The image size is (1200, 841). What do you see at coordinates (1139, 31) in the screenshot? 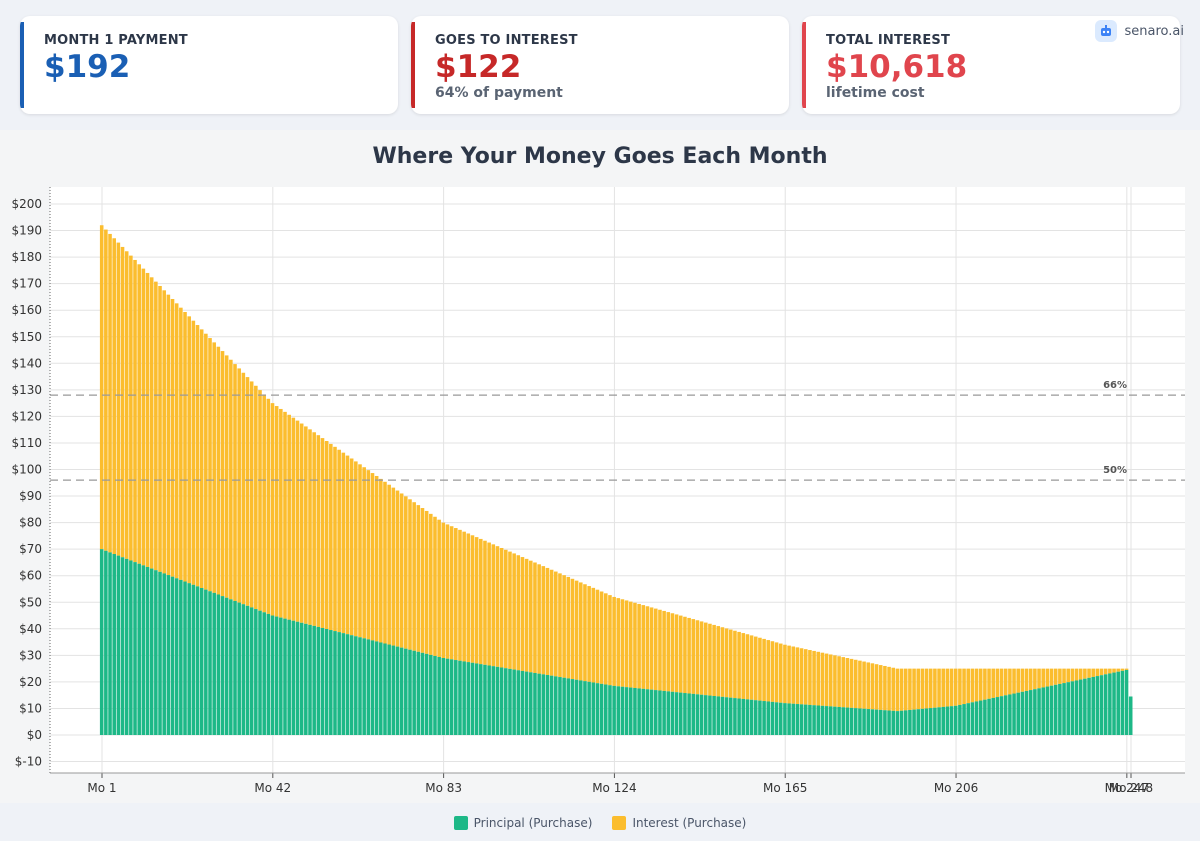
I see `brand-badge: senaro.ai` at bounding box center [1139, 31].